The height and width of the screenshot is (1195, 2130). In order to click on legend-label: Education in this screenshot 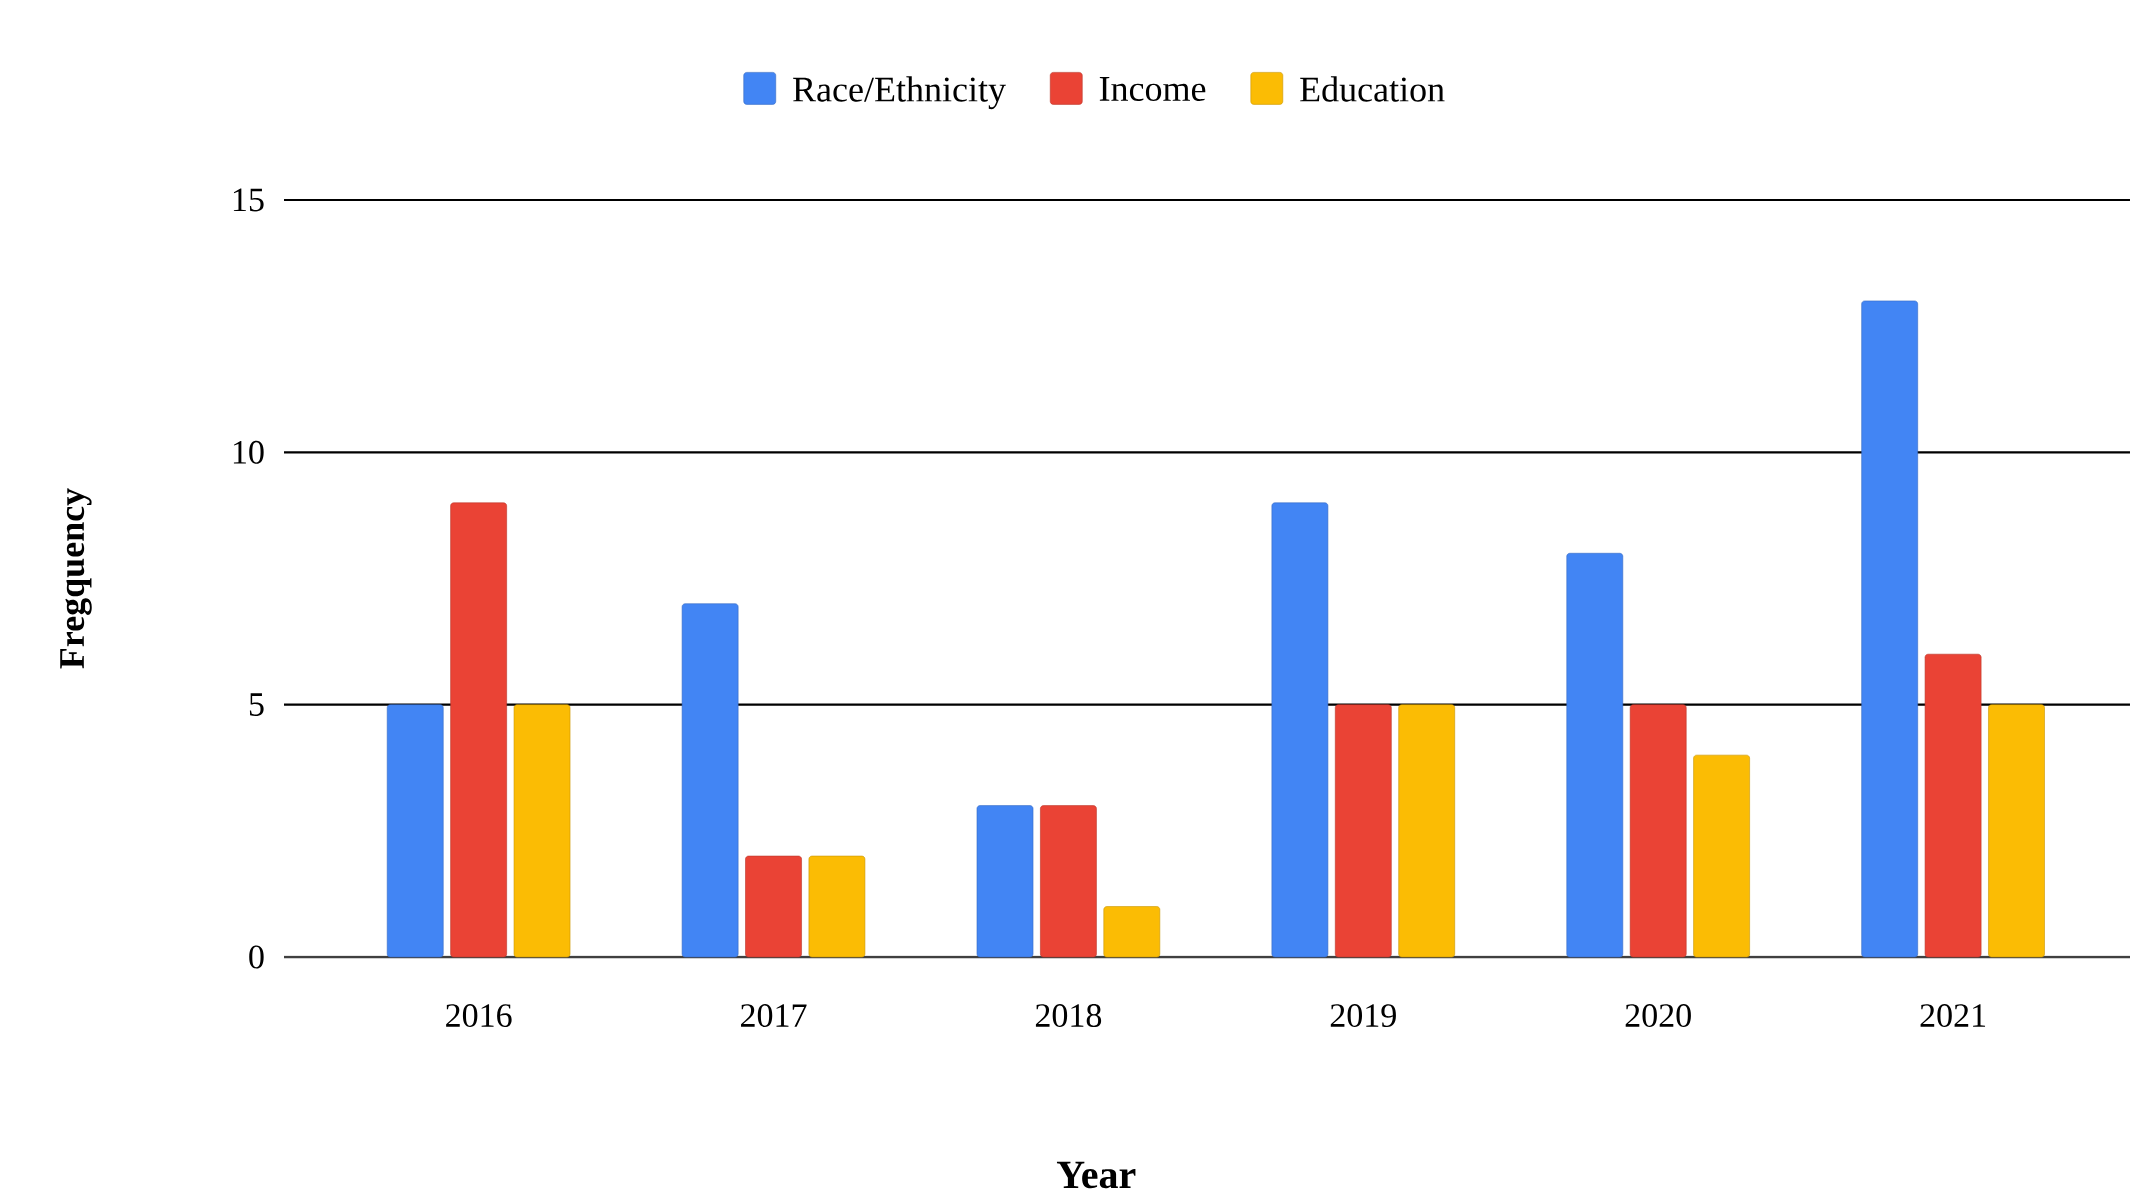, I will do `click(1372, 89)`.